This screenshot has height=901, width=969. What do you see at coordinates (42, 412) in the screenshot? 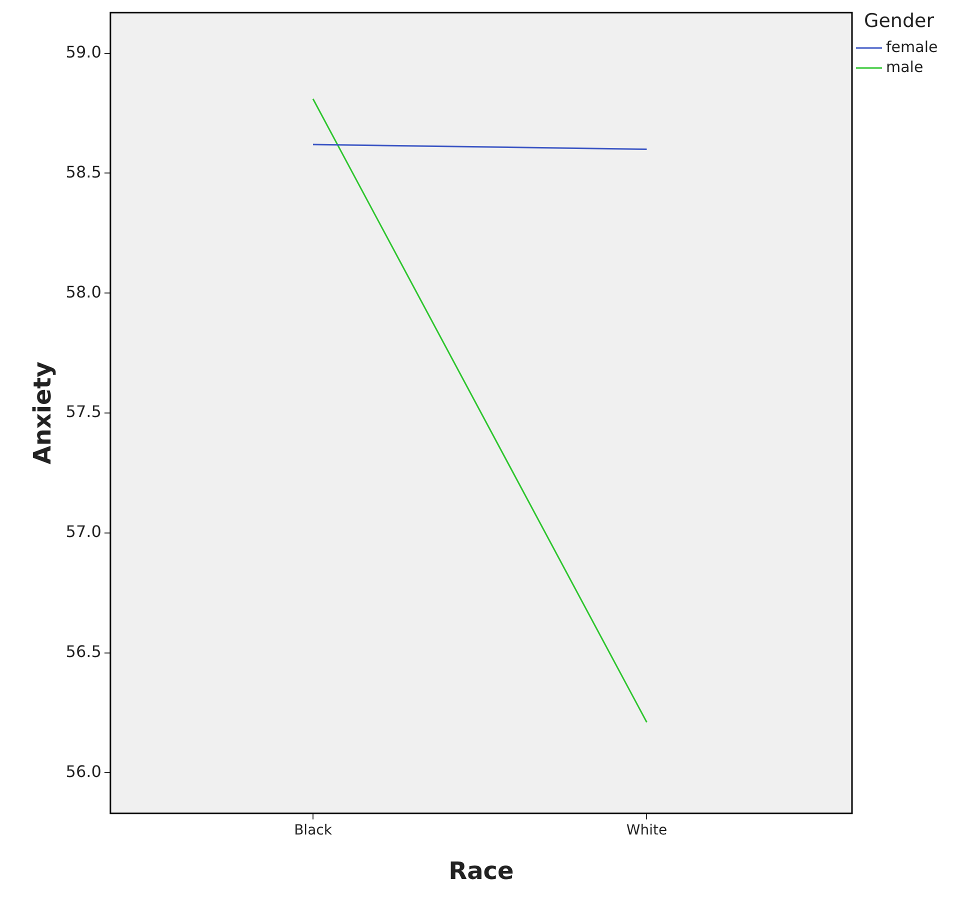
I see `y-axis-title: Anxiety` at bounding box center [42, 412].